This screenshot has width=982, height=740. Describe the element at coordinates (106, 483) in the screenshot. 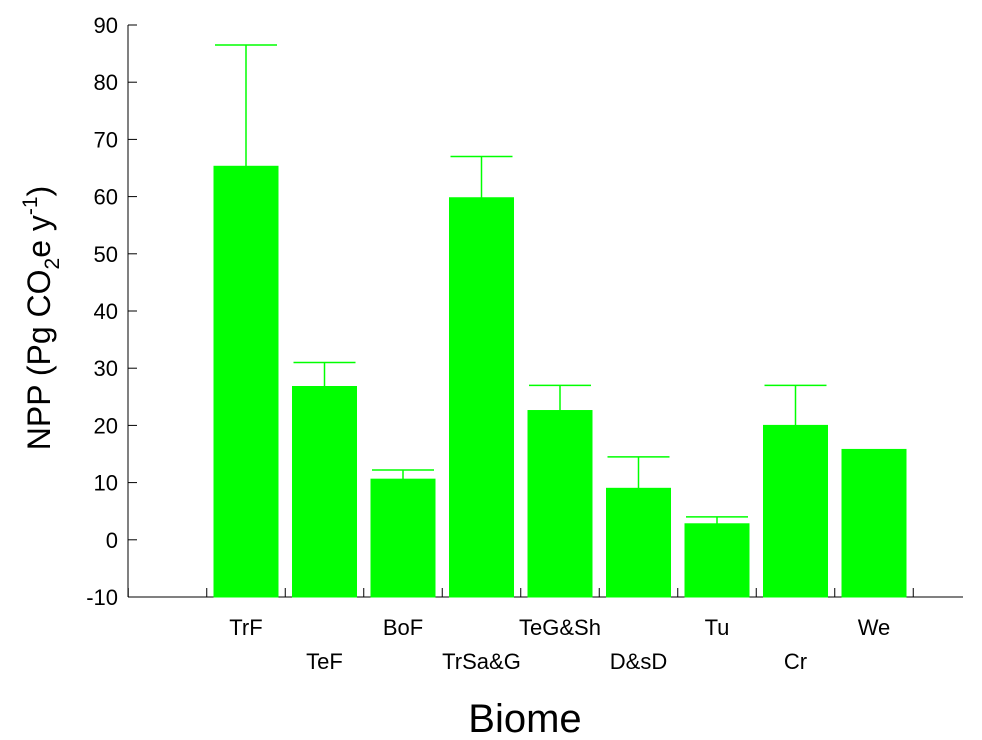

I see `y-tick-label: 10` at that location.